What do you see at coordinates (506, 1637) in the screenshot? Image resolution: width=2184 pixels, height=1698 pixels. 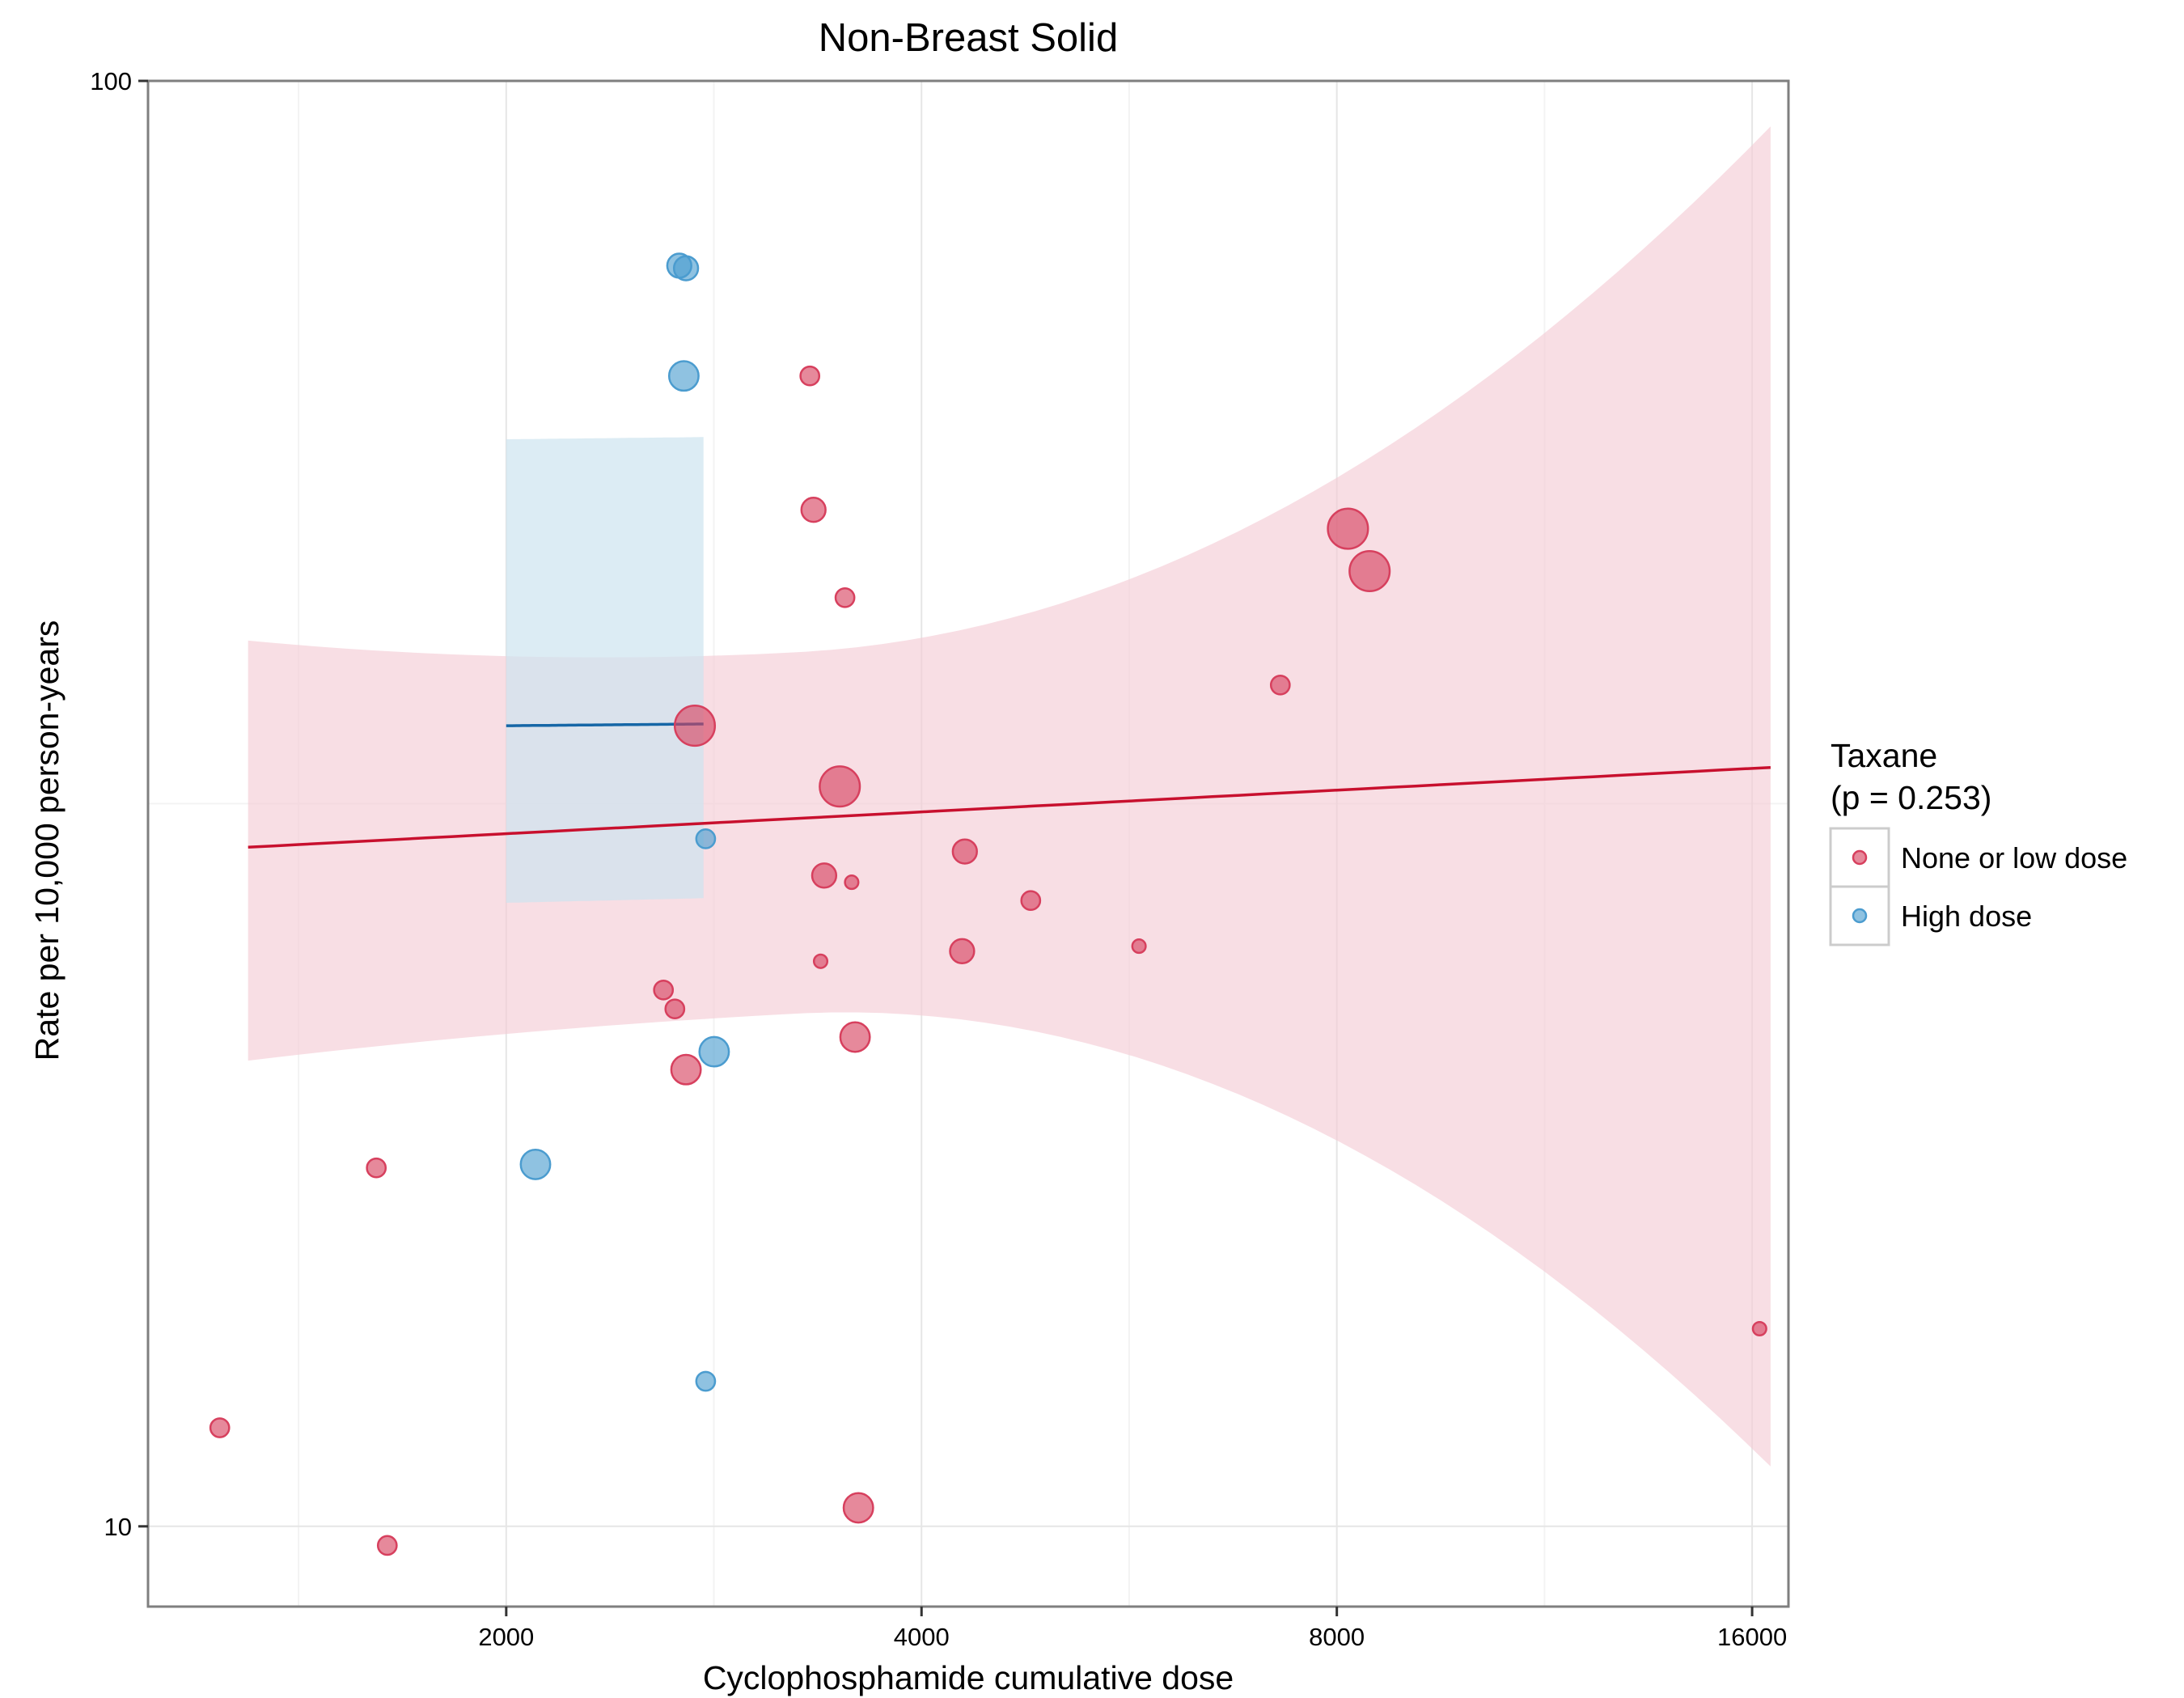 I see `x-tick-label: 2000` at bounding box center [506, 1637].